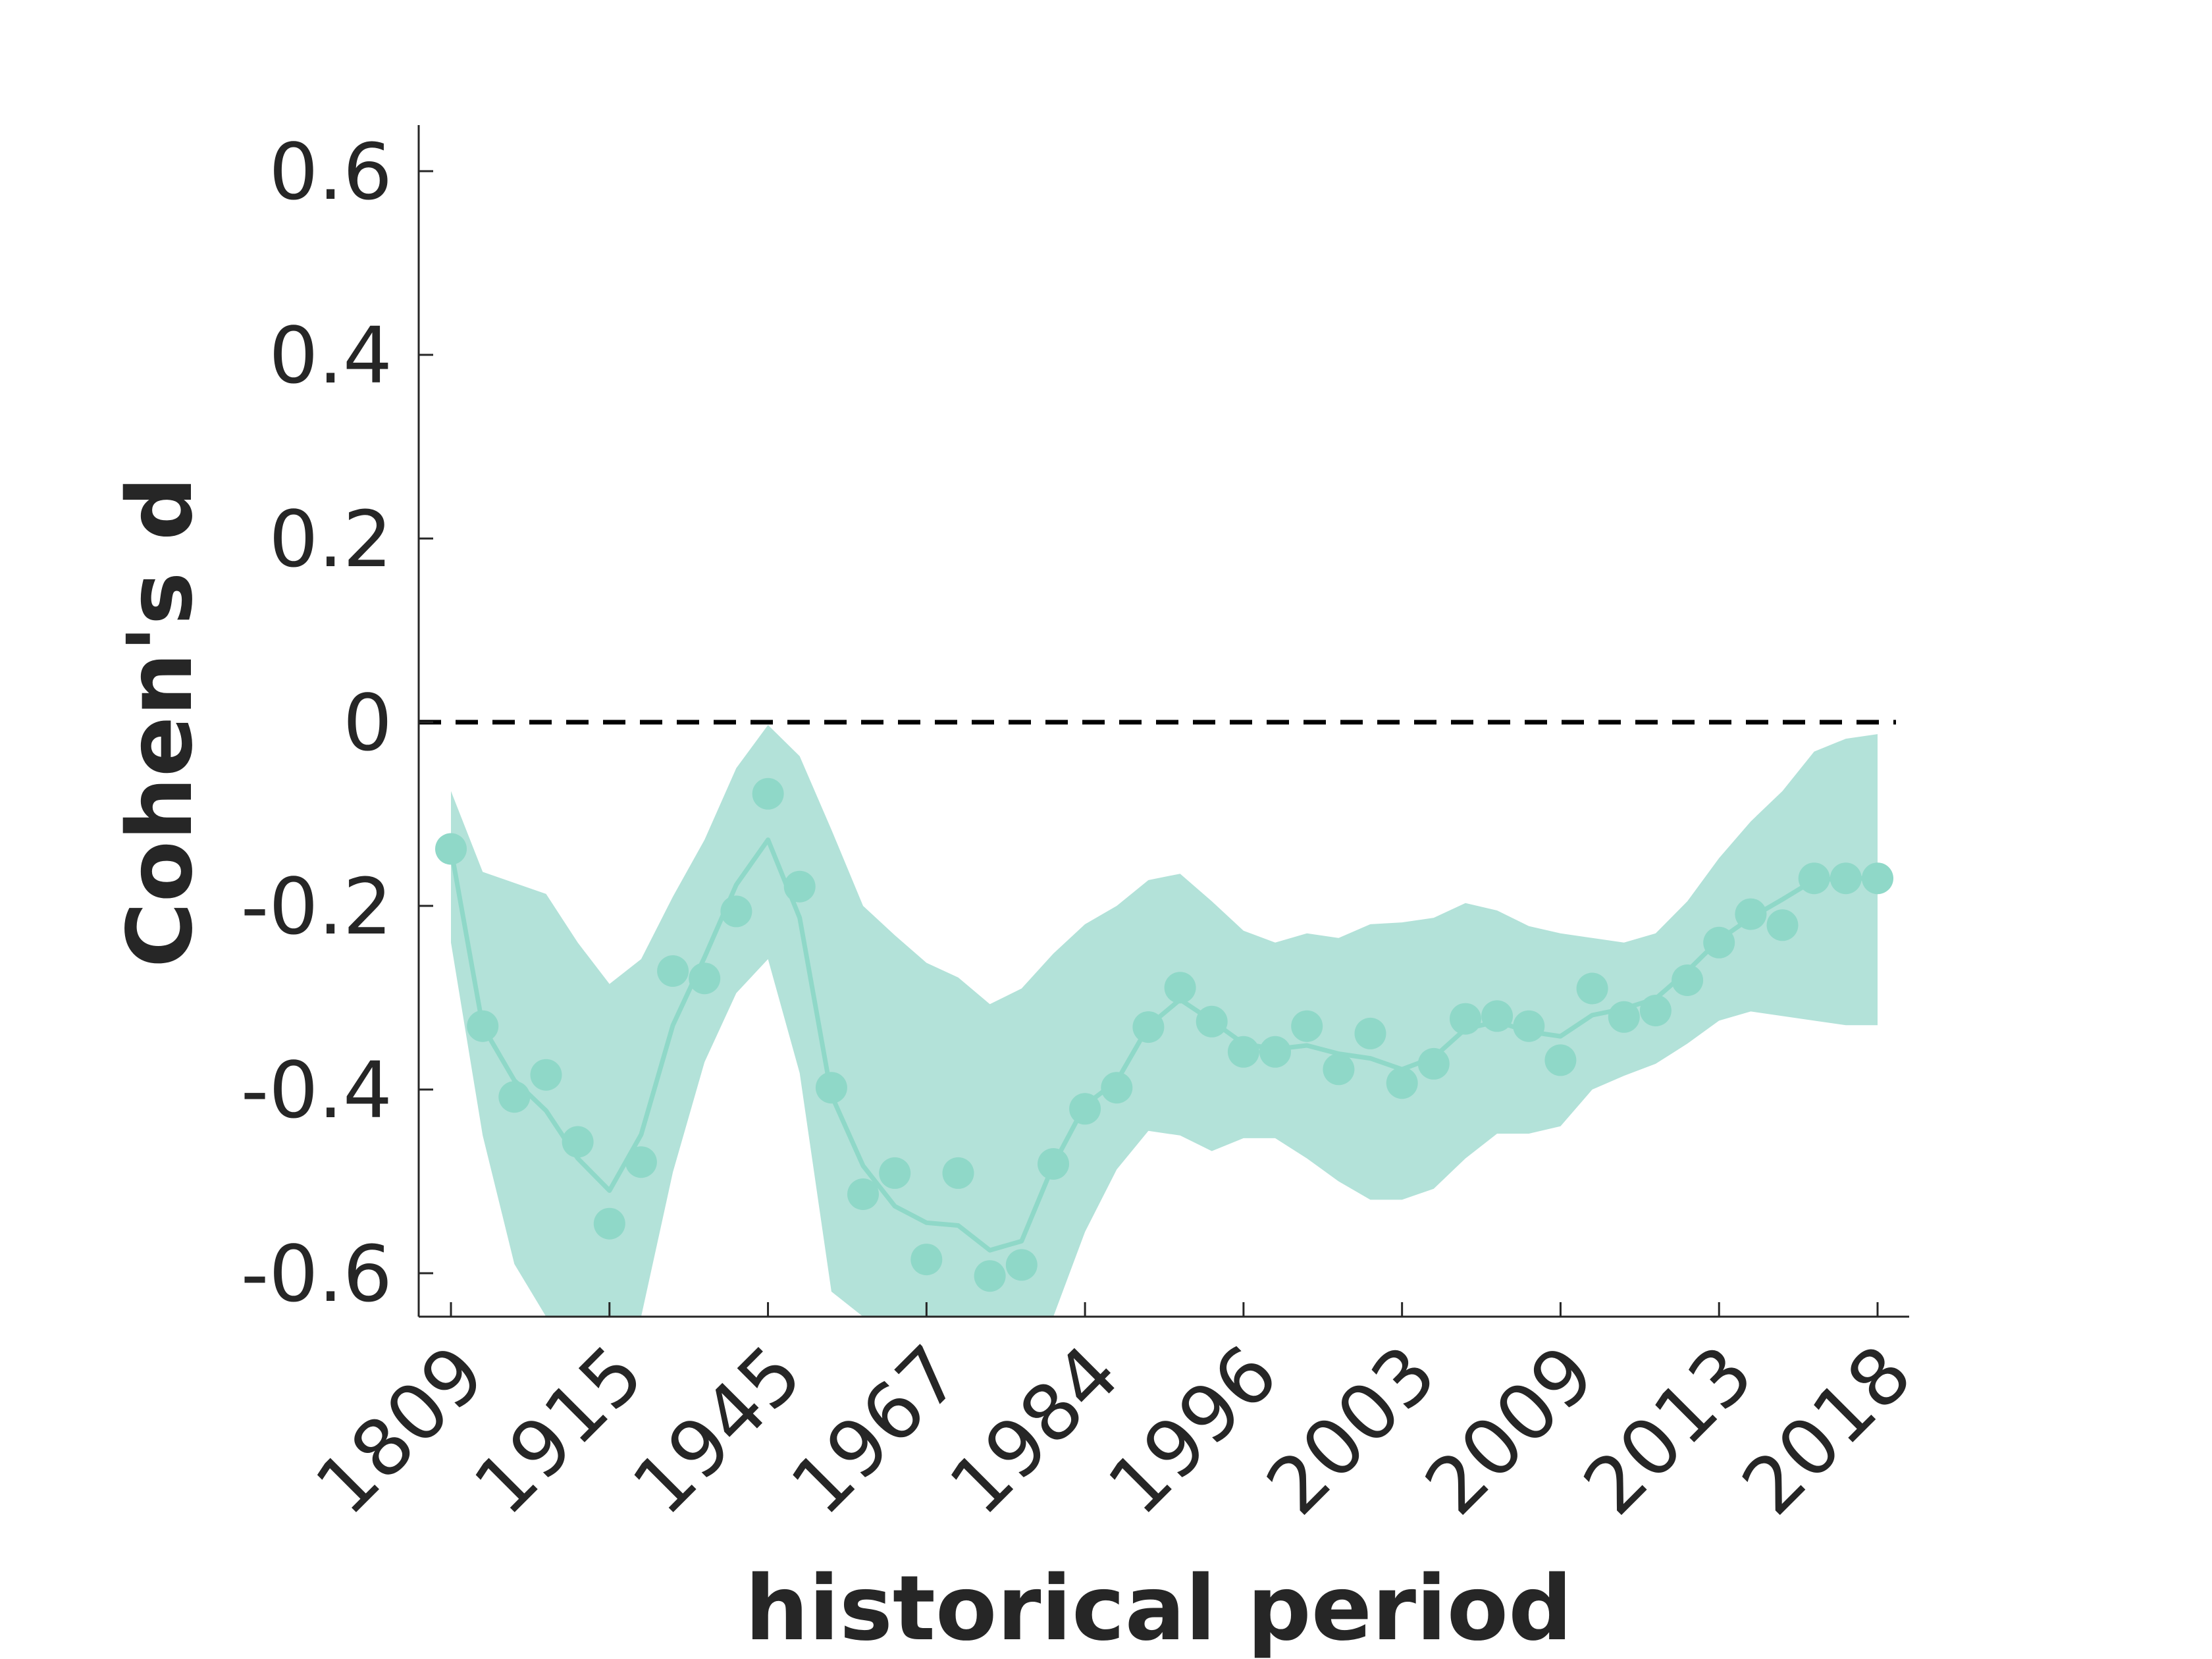 The width and height of the screenshot is (2212, 1659). Describe the element at coordinates (400, 1430) in the screenshot. I see `x-tick-label: 1809` at that location.